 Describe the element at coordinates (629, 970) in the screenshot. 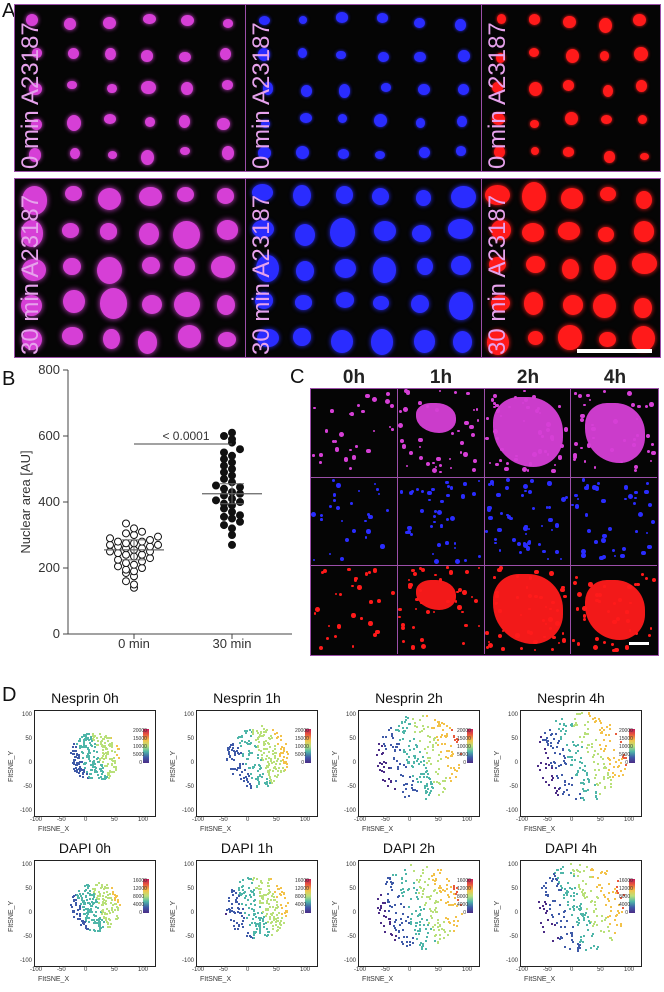

I see `x-tick: 100` at that location.